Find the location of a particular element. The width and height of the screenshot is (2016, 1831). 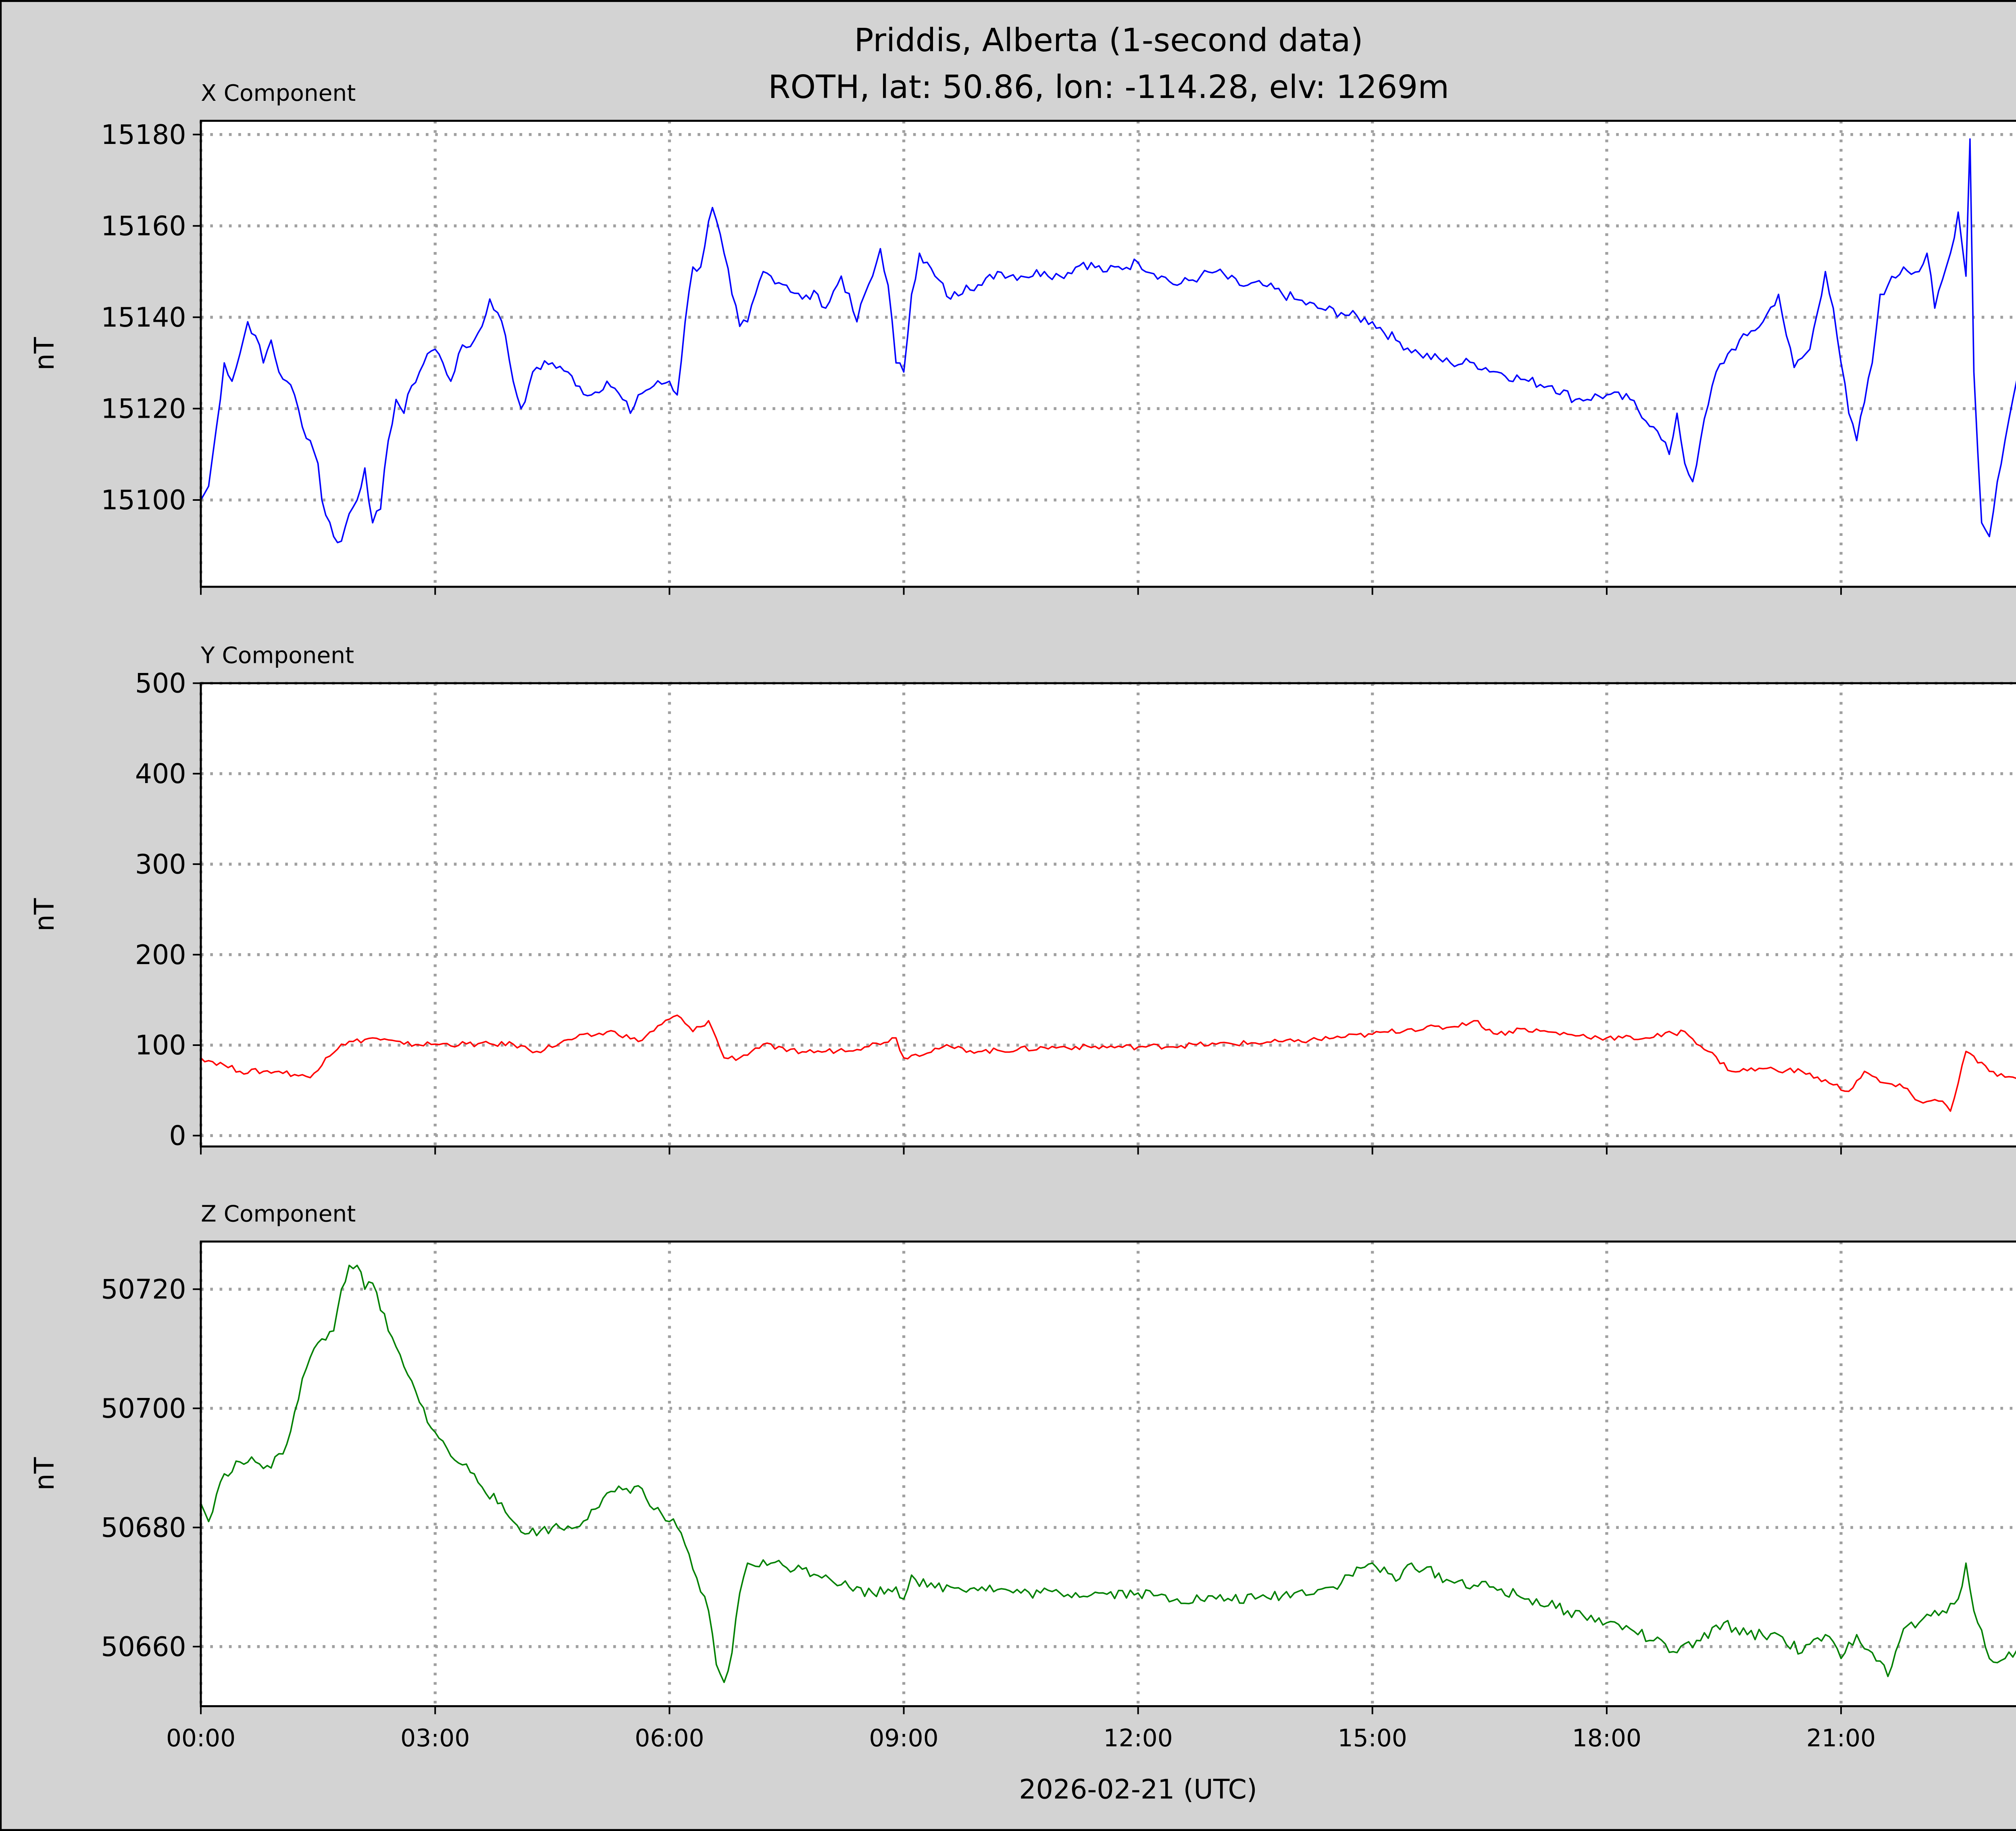

x-tick-label: 00:00 is located at coordinates (200, 1738).